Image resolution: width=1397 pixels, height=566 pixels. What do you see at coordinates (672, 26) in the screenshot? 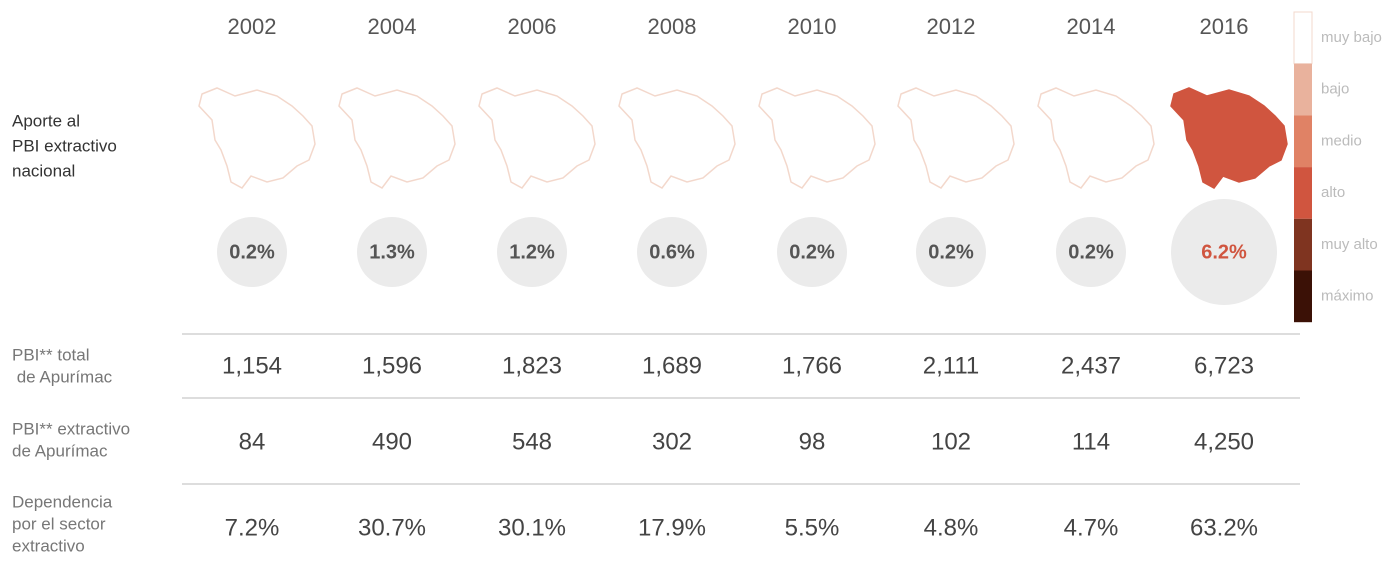
I see `year: 2008` at bounding box center [672, 26].